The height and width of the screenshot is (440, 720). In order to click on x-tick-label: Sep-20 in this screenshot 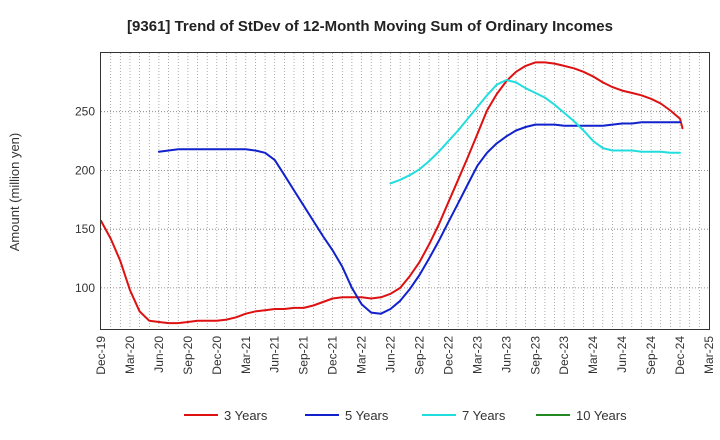, I will do `click(188, 355)`.